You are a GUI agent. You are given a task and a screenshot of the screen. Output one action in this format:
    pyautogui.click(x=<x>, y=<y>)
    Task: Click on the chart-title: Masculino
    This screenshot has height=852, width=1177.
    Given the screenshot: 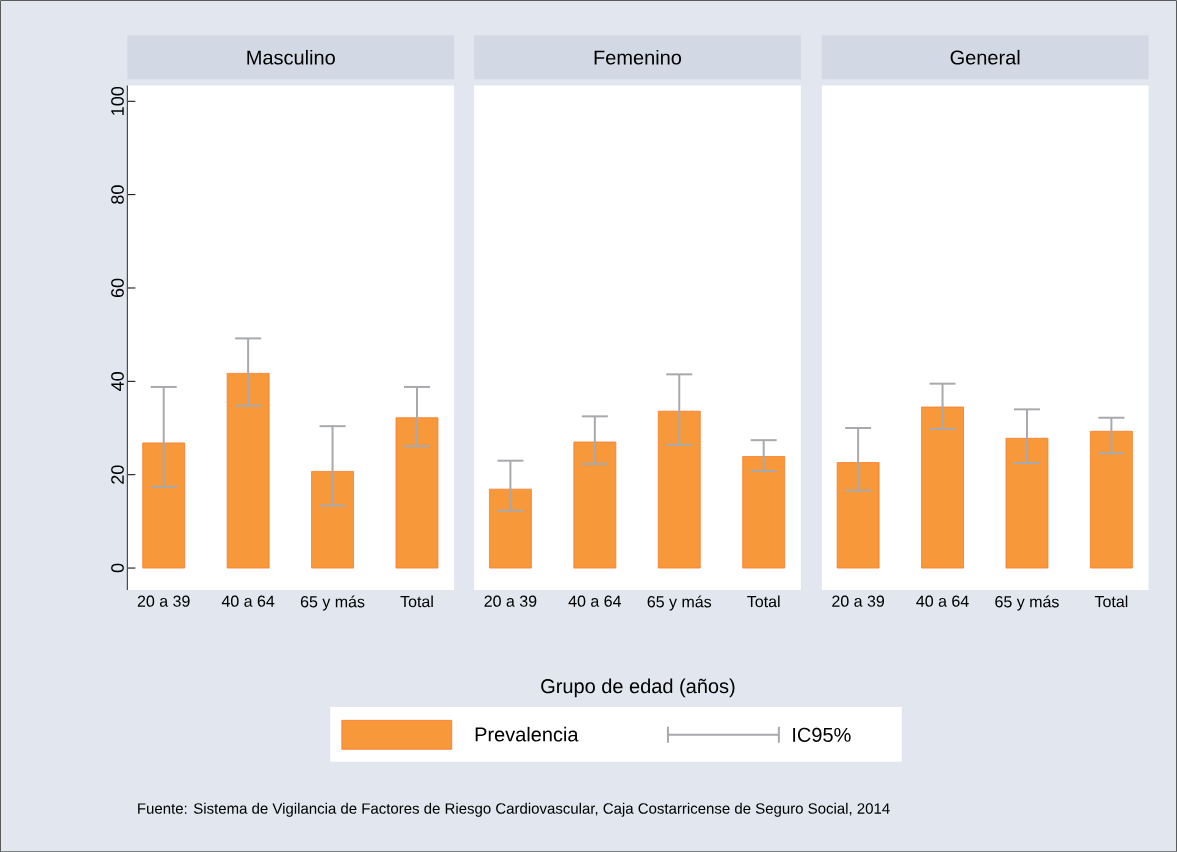 What is the action you would take?
    pyautogui.click(x=291, y=57)
    